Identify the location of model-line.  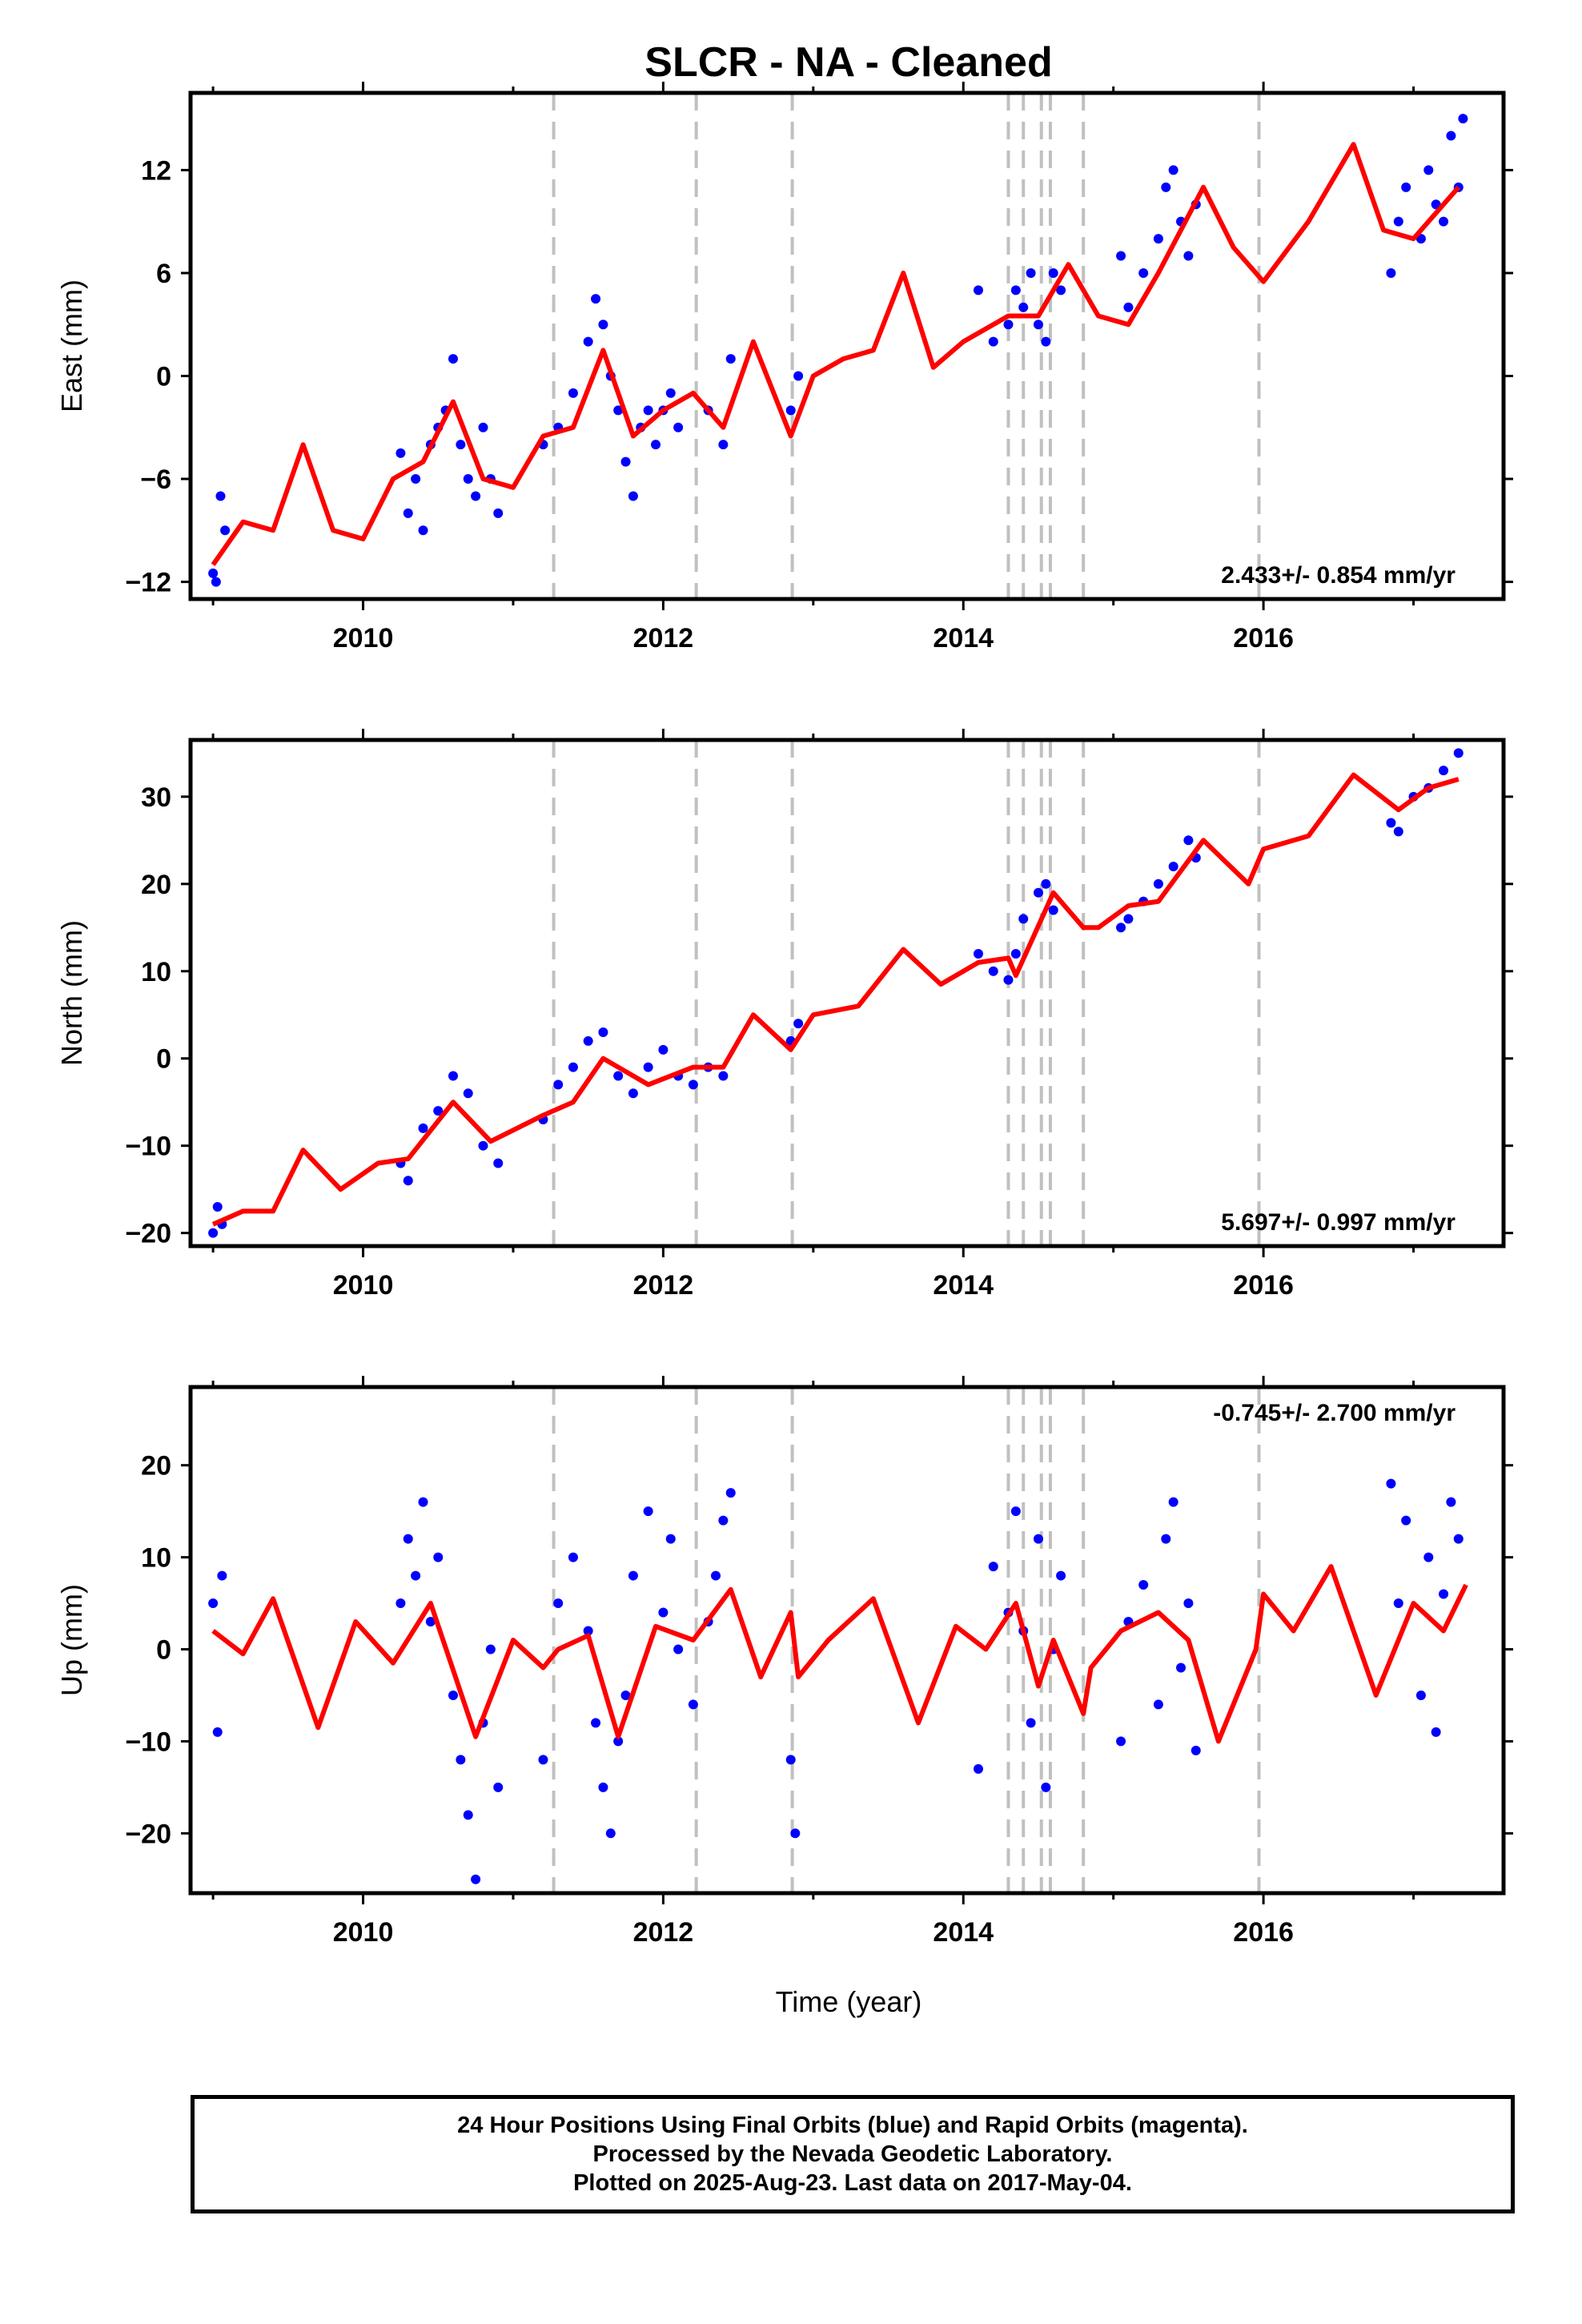
(836, 354).